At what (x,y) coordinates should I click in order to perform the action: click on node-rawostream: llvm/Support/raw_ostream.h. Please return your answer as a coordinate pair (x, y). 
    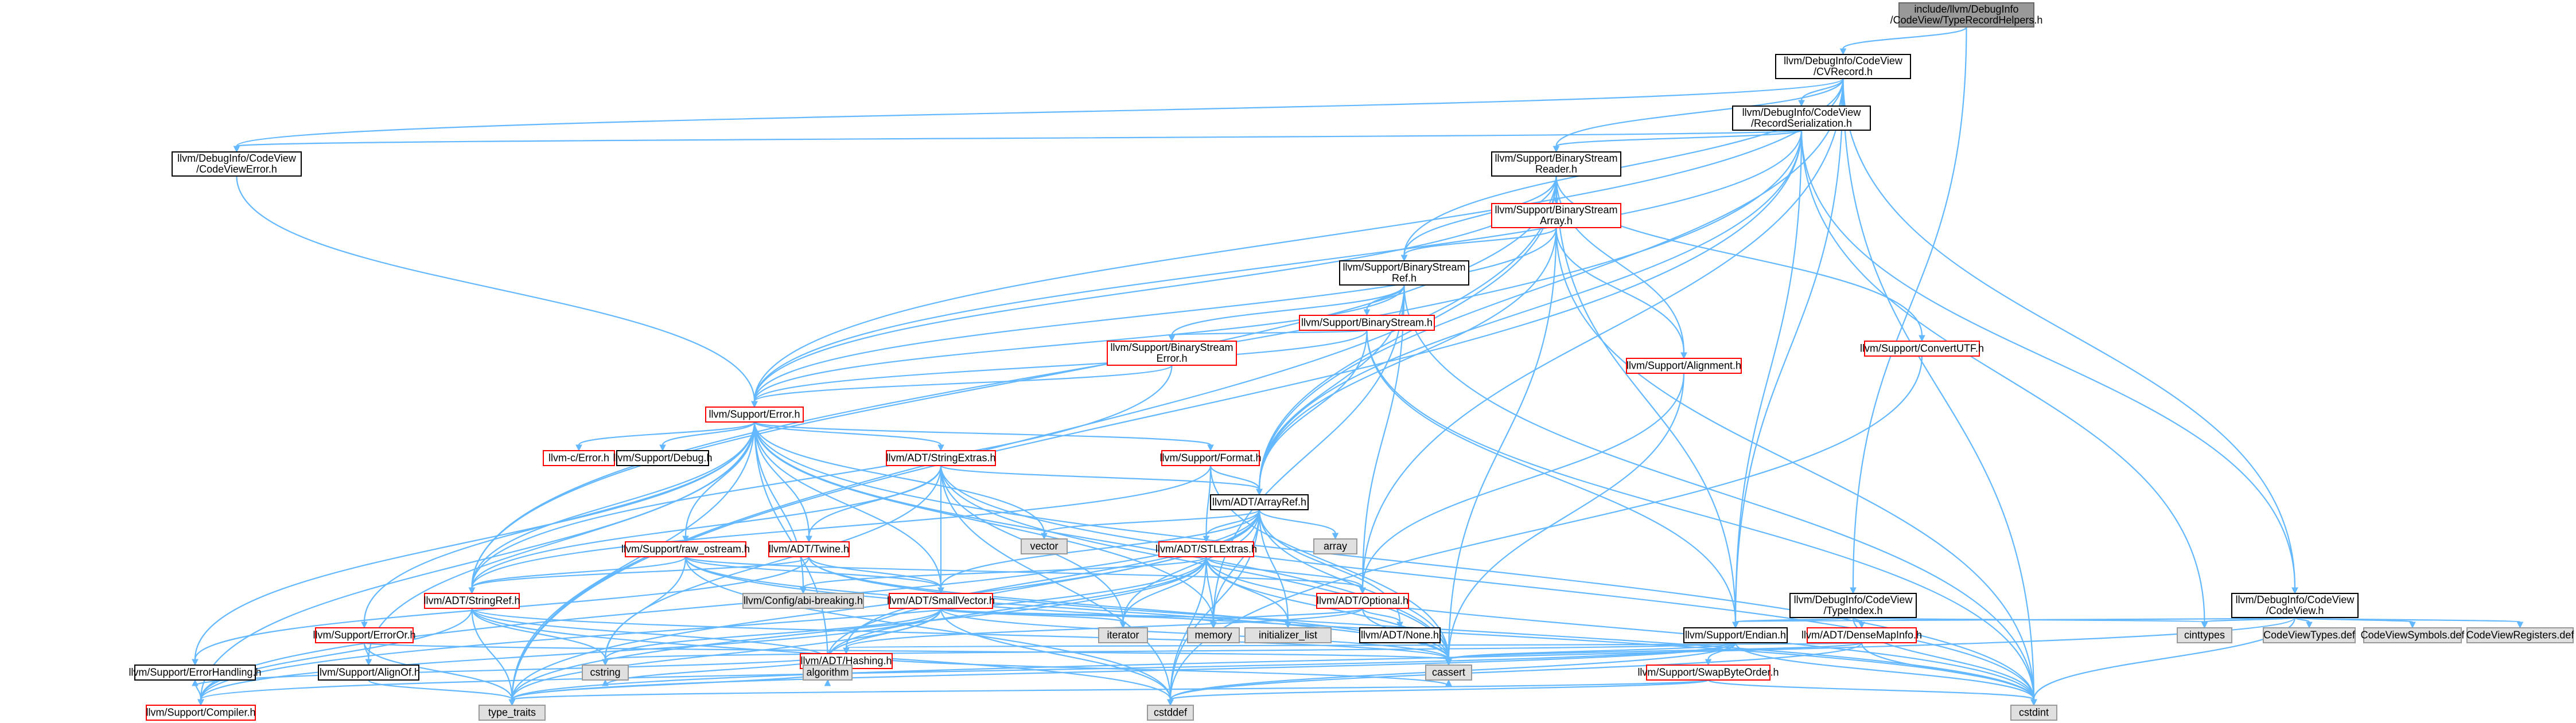
    Looking at the image, I should click on (685, 549).